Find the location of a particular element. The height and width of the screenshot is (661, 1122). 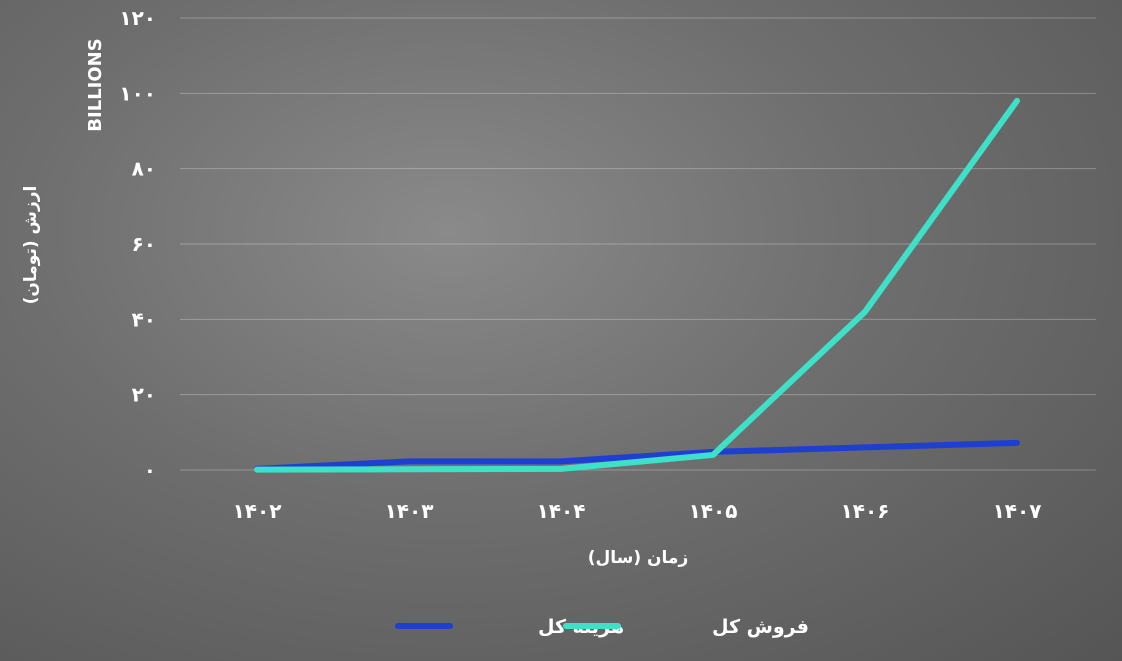

x-tick-label: ۱۴۰۳ is located at coordinates (409, 511).